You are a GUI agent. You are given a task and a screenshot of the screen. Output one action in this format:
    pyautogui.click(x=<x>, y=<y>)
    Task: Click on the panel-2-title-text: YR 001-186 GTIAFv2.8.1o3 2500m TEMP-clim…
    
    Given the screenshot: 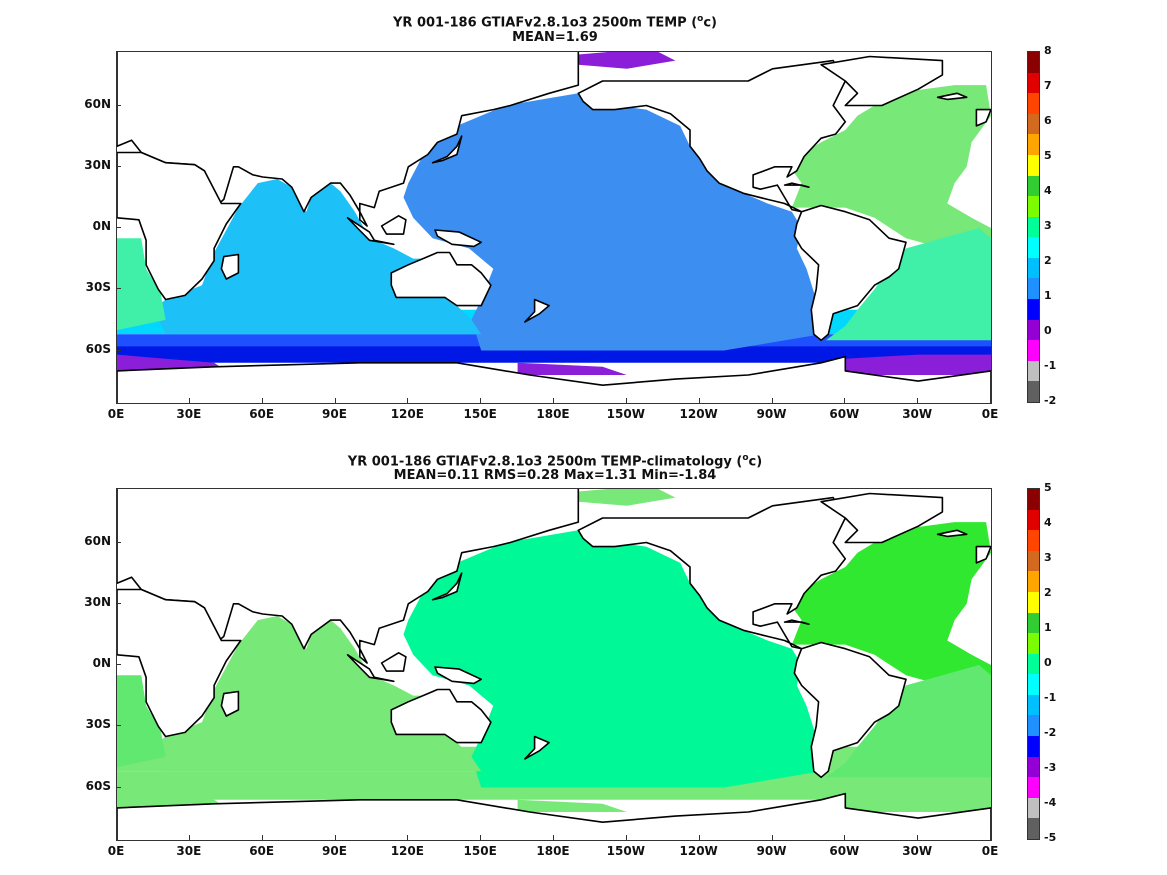 What is the action you would take?
    pyautogui.click(x=545, y=462)
    